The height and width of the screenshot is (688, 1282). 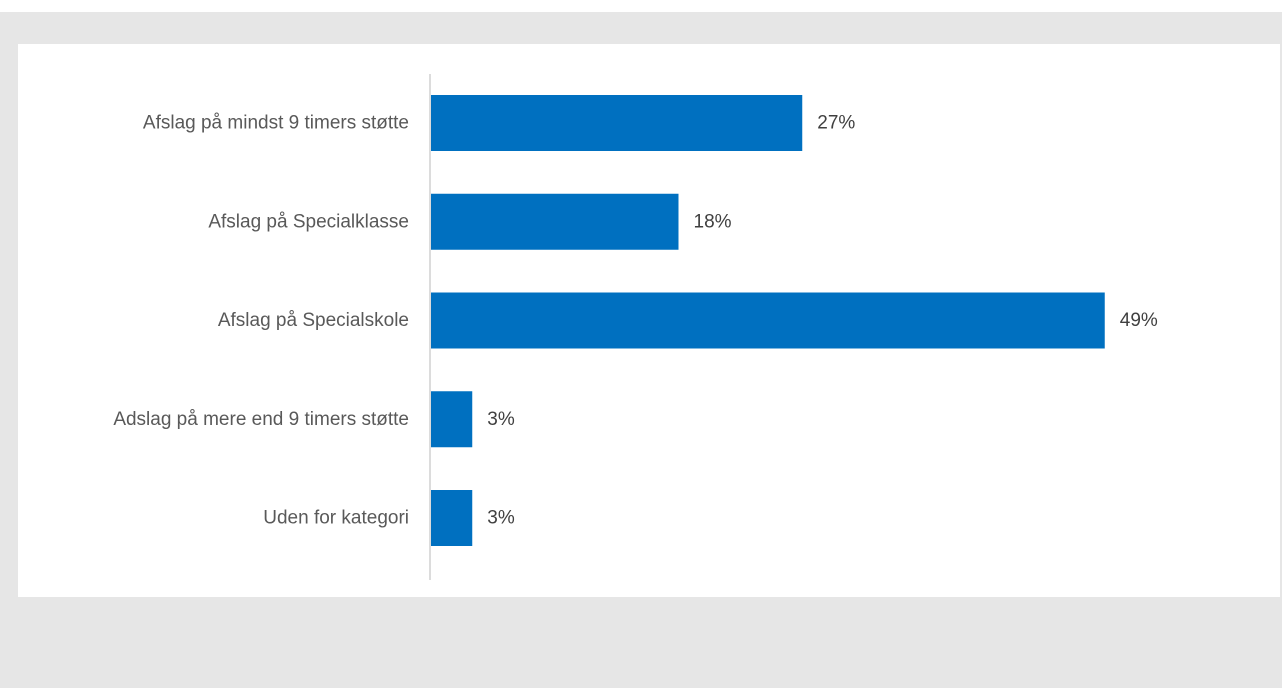 What do you see at coordinates (261, 419) in the screenshot?
I see `category-label: Adslag på mere end 9 timers støtte` at bounding box center [261, 419].